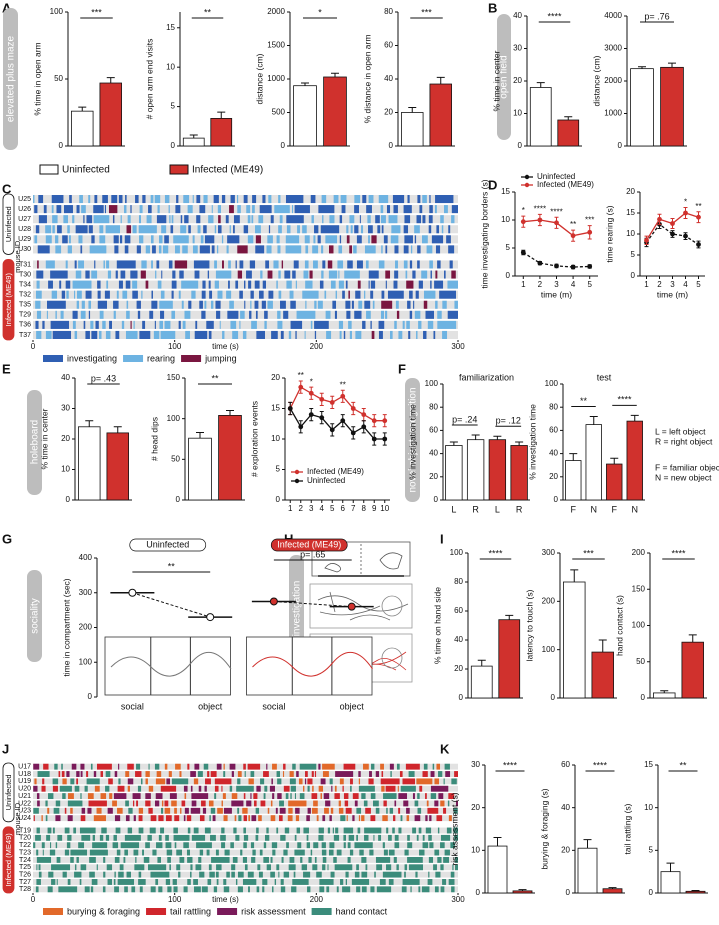 The height and width of the screenshot is (925, 719). What do you see at coordinates (8, 860) in the screenshot?
I see `group-box` at bounding box center [8, 860].